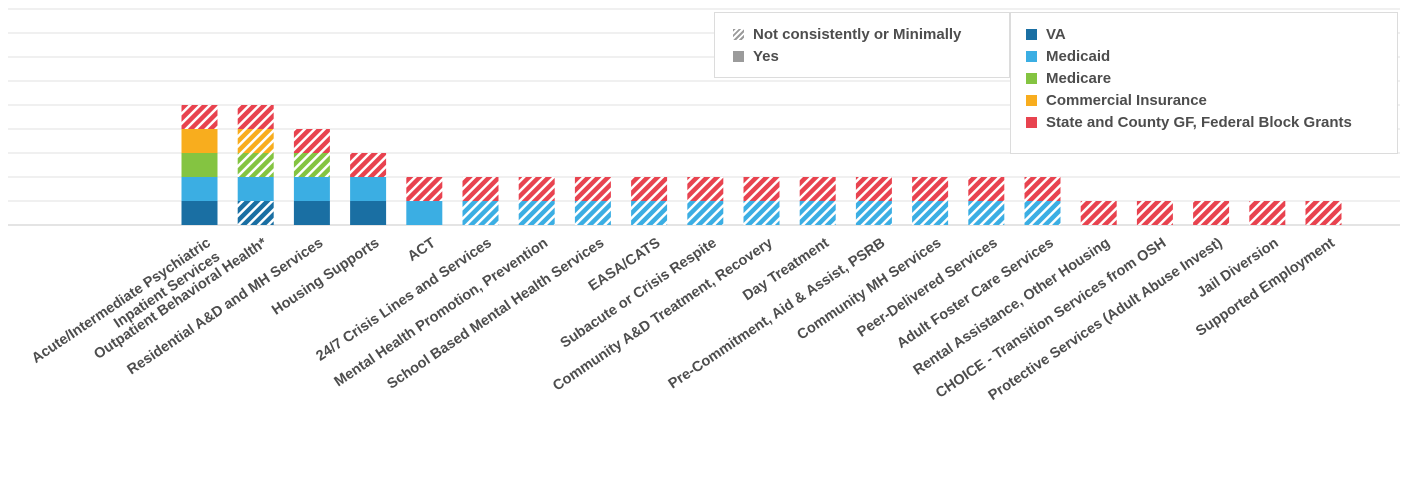 The width and height of the screenshot is (1404, 483). What do you see at coordinates (1211, 34) in the screenshot?
I see `legend-item-va: VA` at bounding box center [1211, 34].